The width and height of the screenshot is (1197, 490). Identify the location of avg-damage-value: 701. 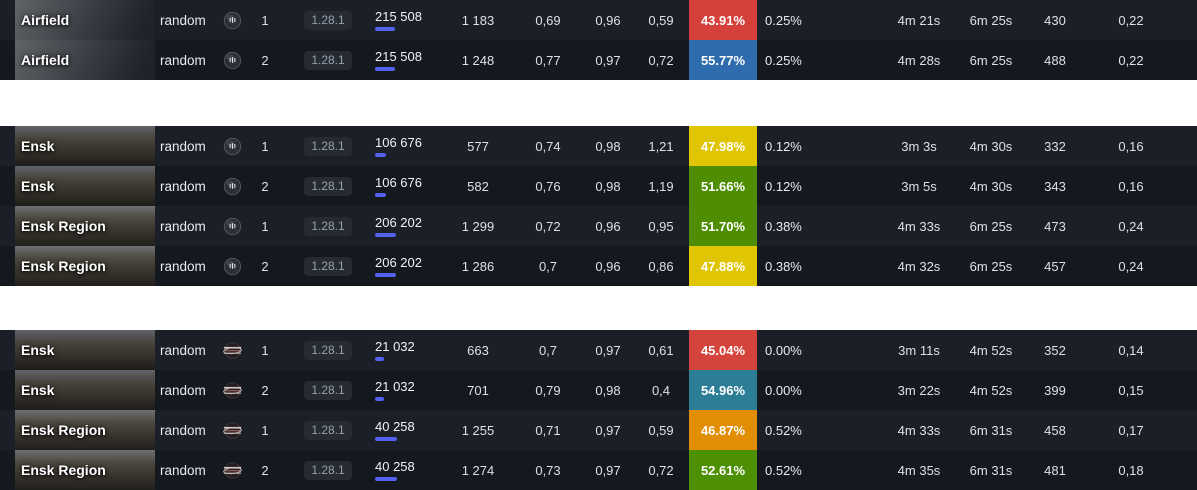
(478, 390).